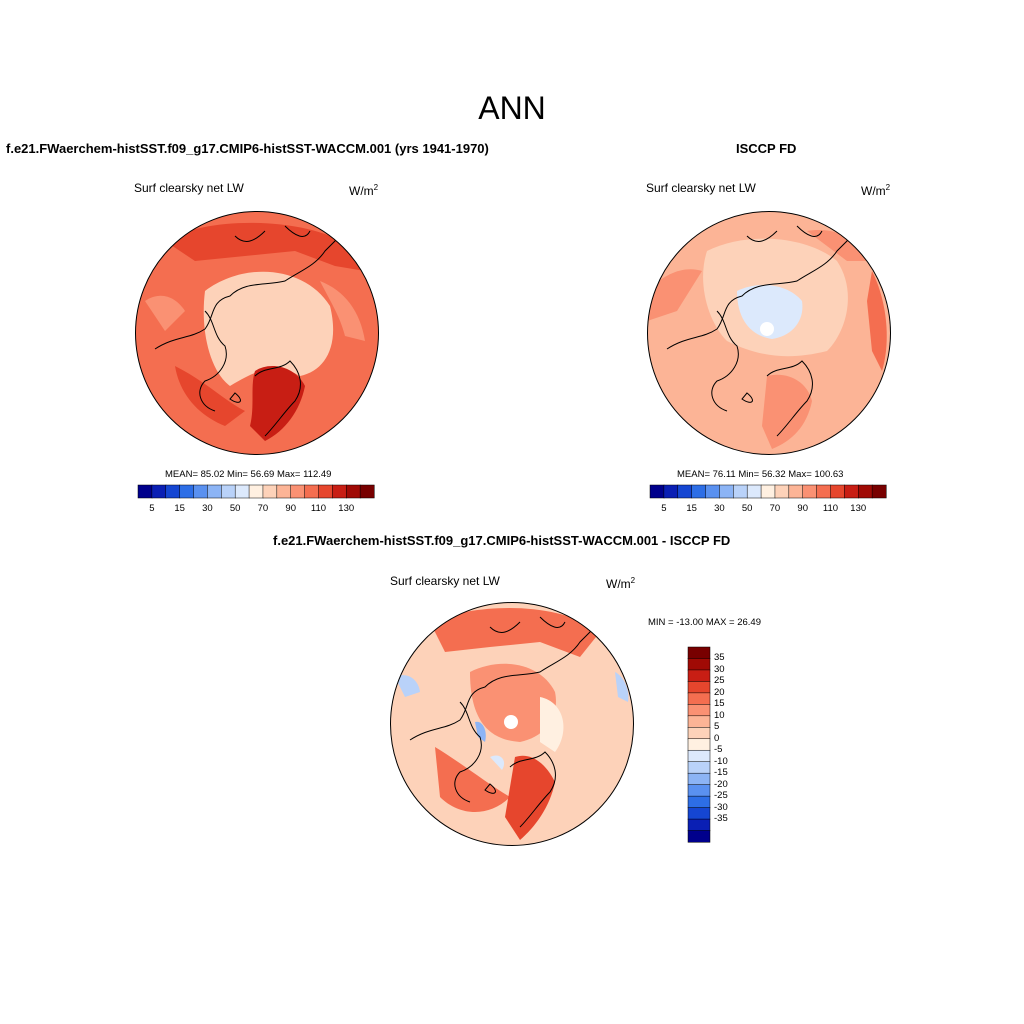 The height and width of the screenshot is (1024, 1024). Describe the element at coordinates (719, 692) in the screenshot. I see `panel3-colorbar-tick-label: 20` at that location.